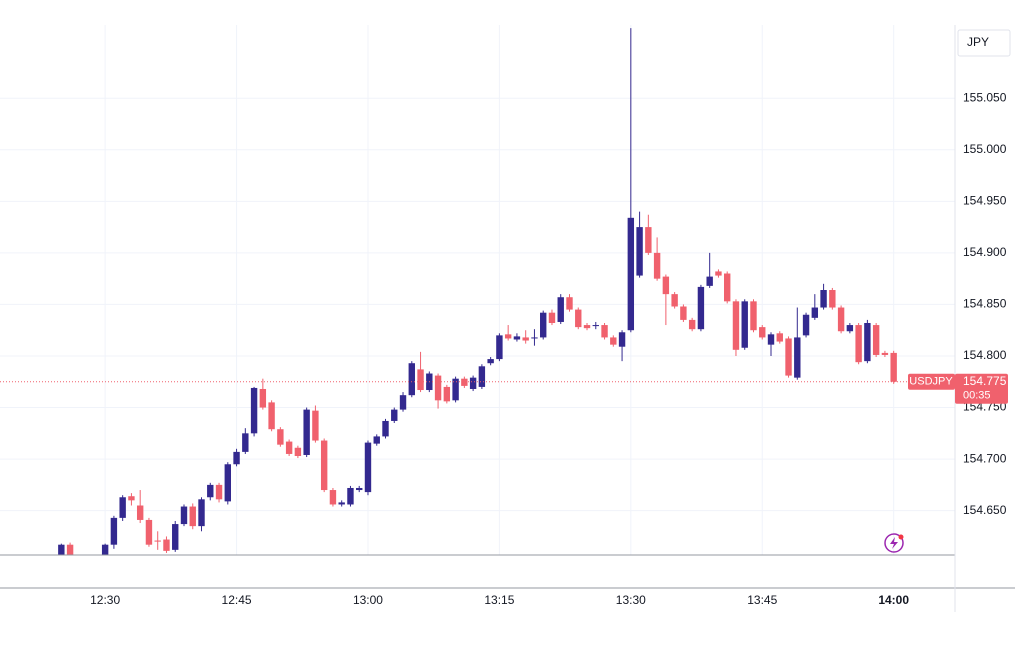  What do you see at coordinates (984, 43) in the screenshot?
I see `currency-box` at bounding box center [984, 43].